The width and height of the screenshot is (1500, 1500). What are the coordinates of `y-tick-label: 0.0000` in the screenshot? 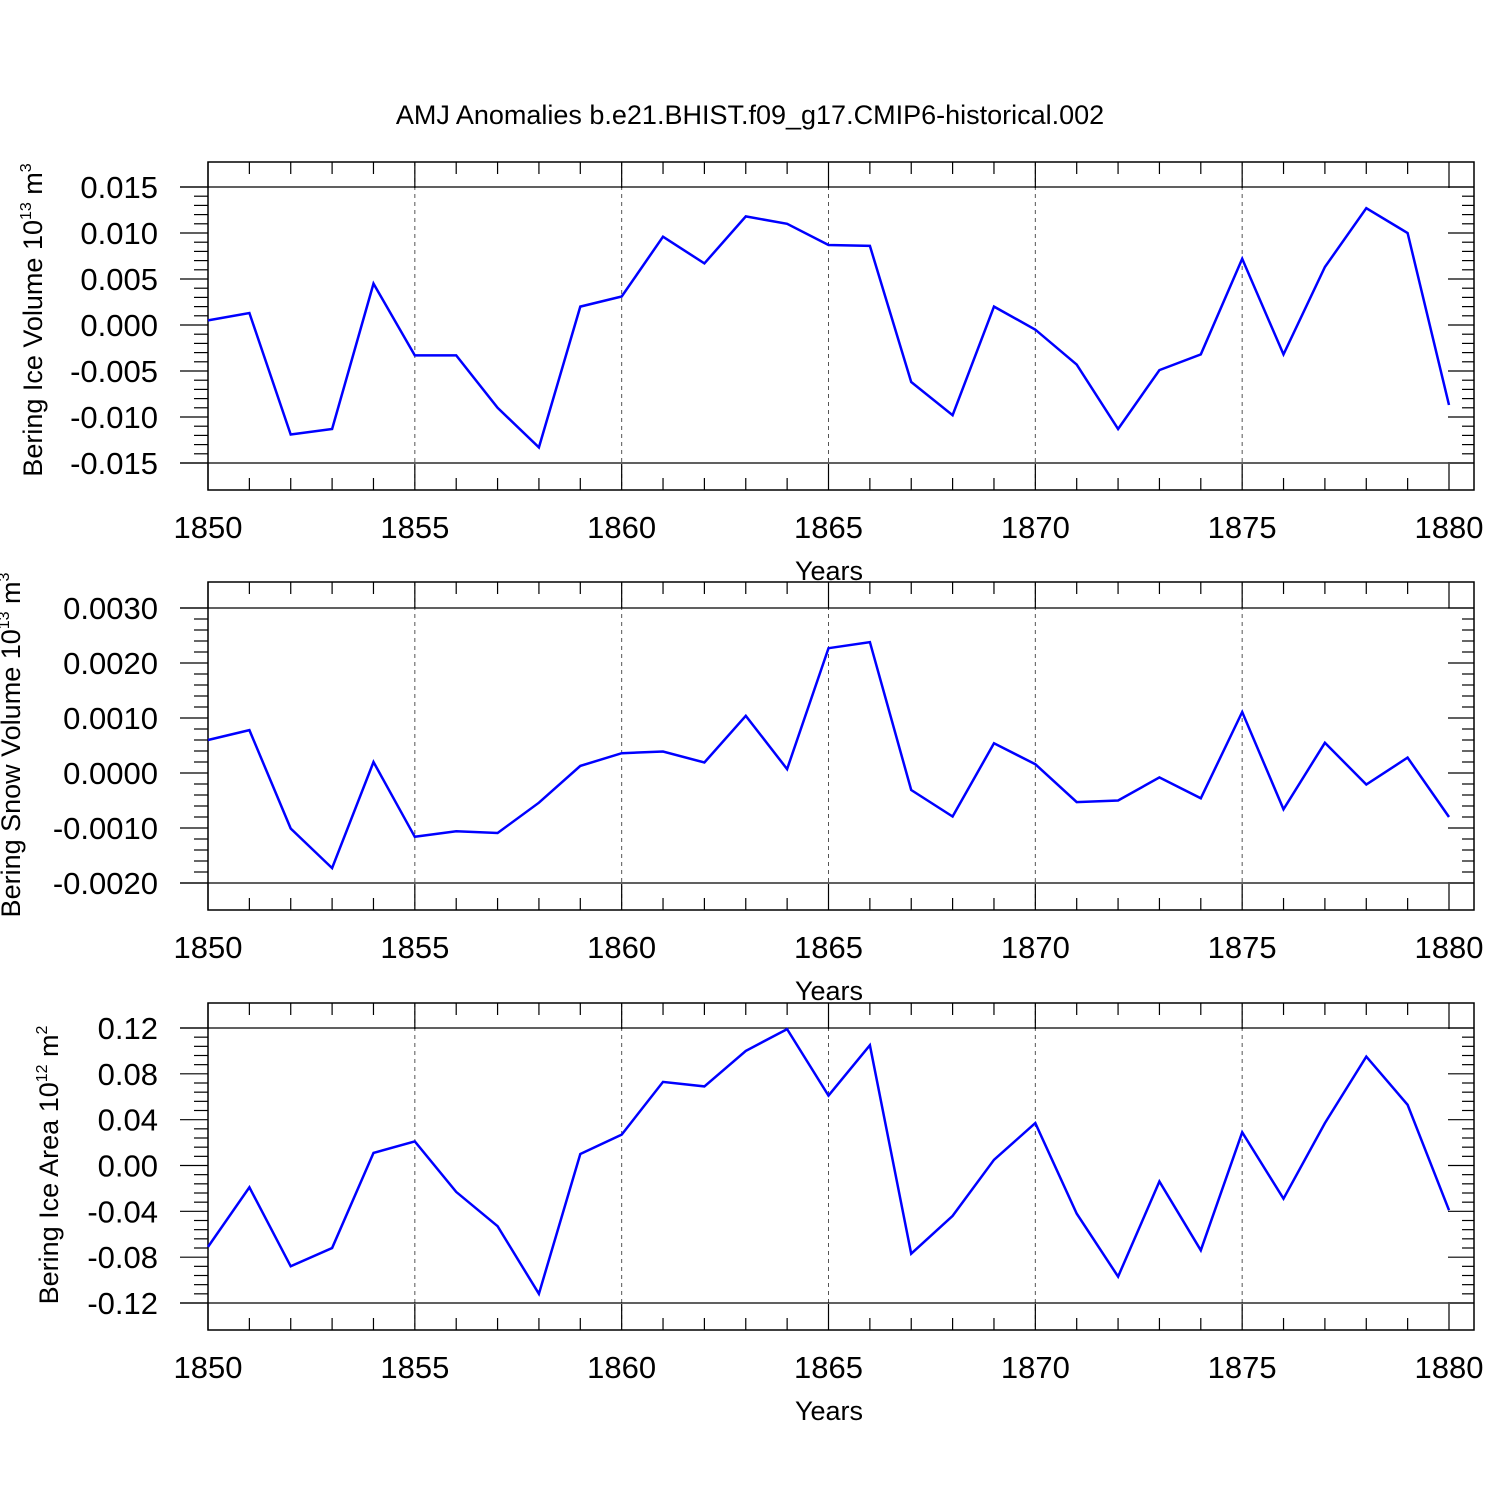 It's located at (110, 773).